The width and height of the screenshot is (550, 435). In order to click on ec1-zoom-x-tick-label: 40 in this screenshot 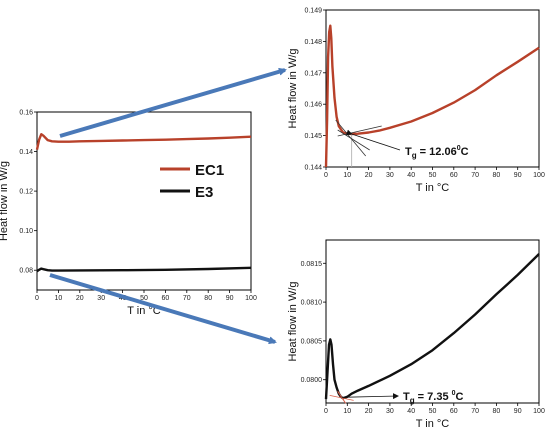, I will do `click(411, 175)`.